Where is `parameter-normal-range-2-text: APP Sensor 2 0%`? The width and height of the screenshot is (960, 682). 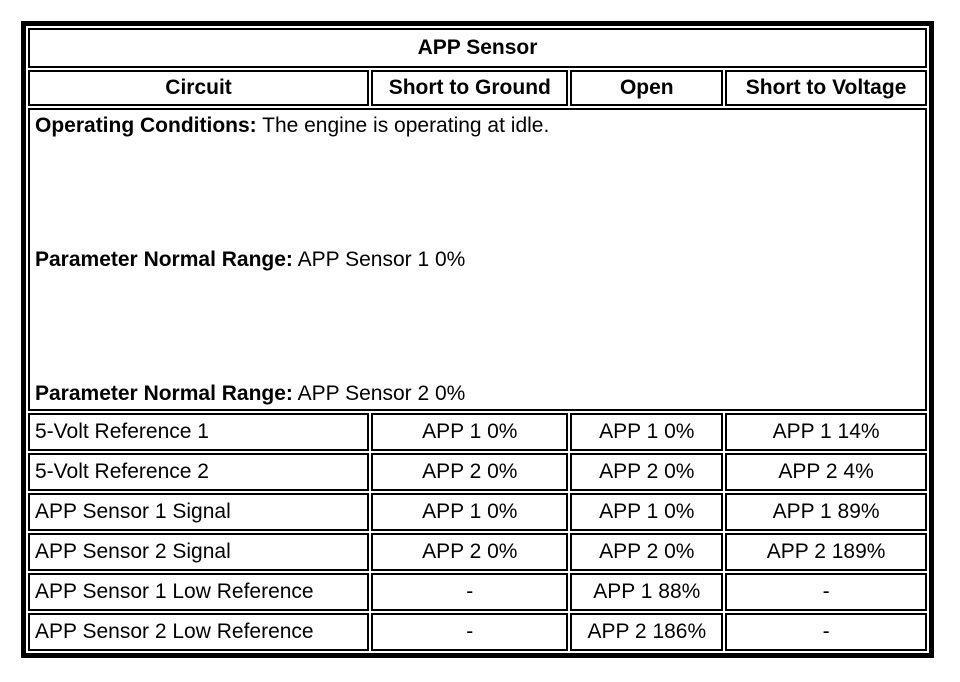 parameter-normal-range-2-text: APP Sensor 2 0% is located at coordinates (379, 394).